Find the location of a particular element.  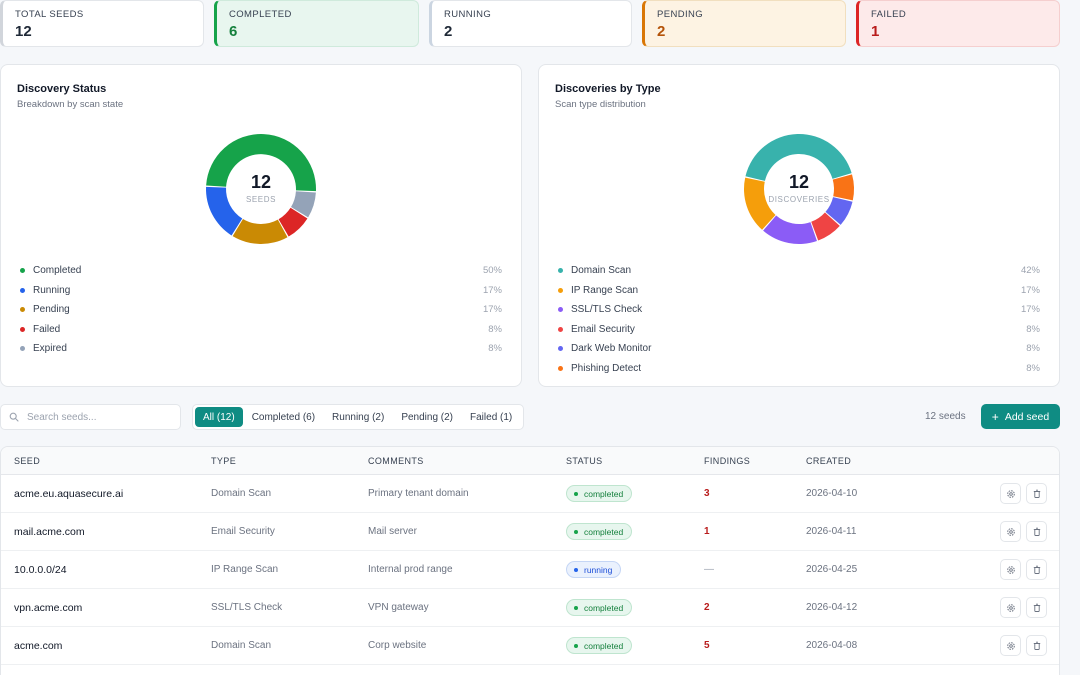

legend-label: SSL/TLS Check is located at coordinates (607, 310).